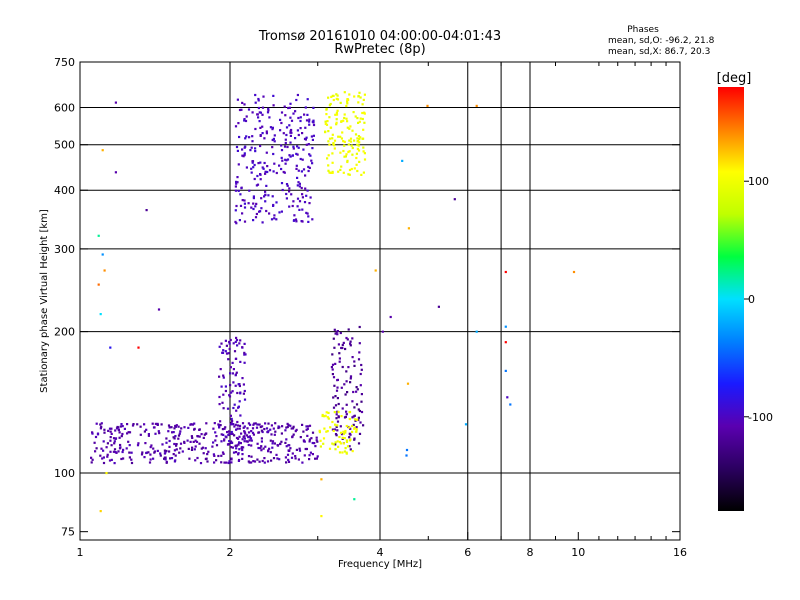  What do you see at coordinates (643, 30) in the screenshot?
I see `stats-heading: Phases` at bounding box center [643, 30].